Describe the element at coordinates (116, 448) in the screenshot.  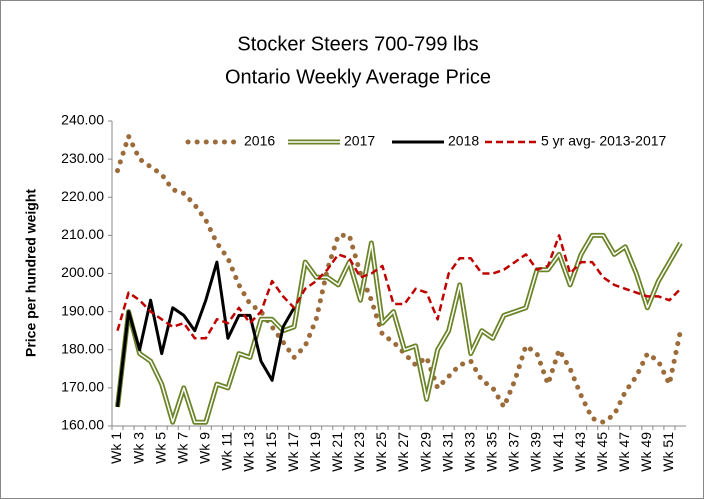
I see `x-tick-label: Wk 1` at that location.